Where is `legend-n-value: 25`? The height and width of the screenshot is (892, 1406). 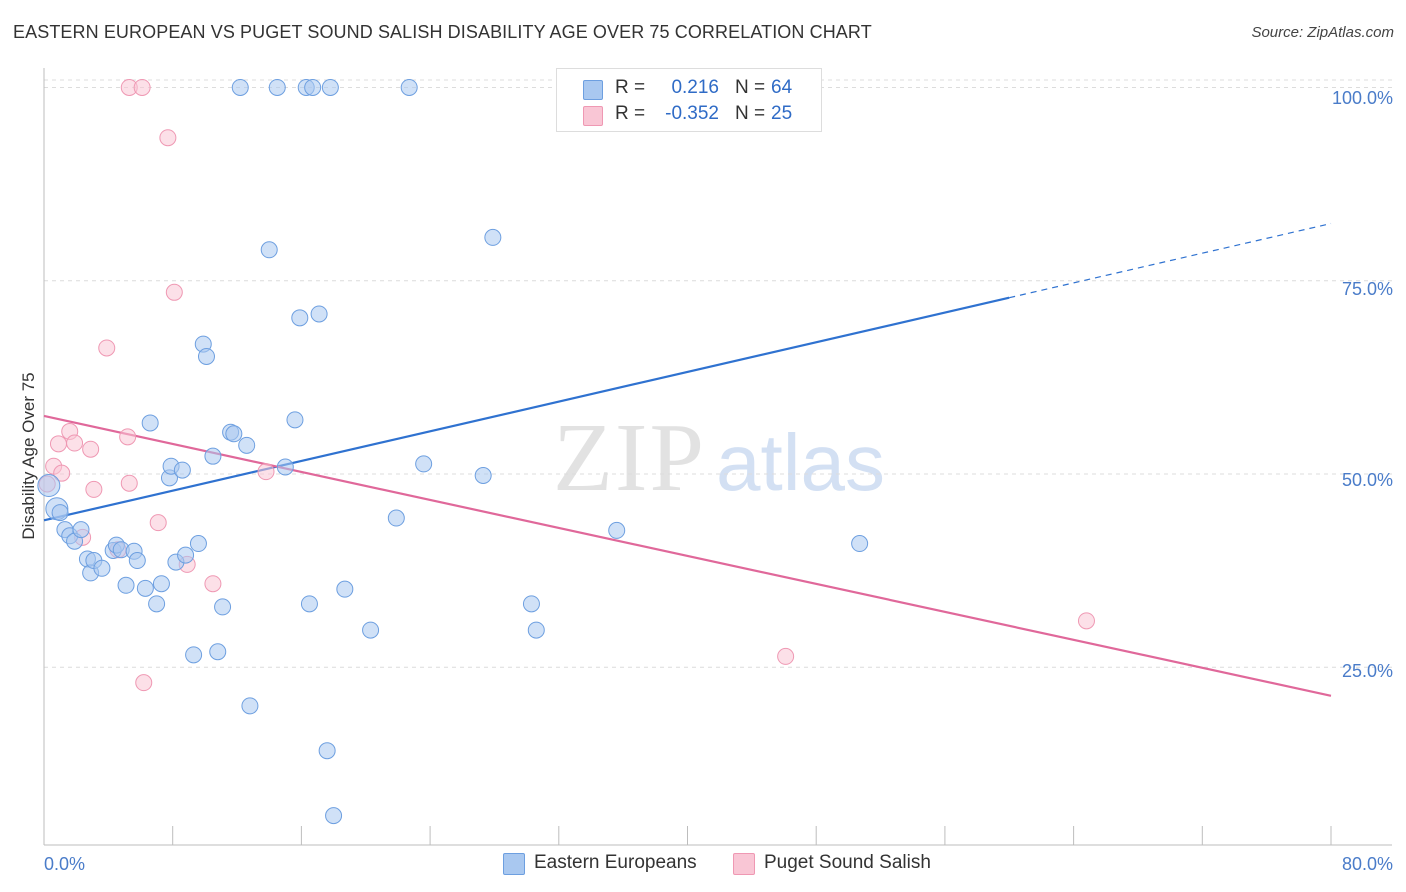 legend-n-value: 25 is located at coordinates (782, 113).